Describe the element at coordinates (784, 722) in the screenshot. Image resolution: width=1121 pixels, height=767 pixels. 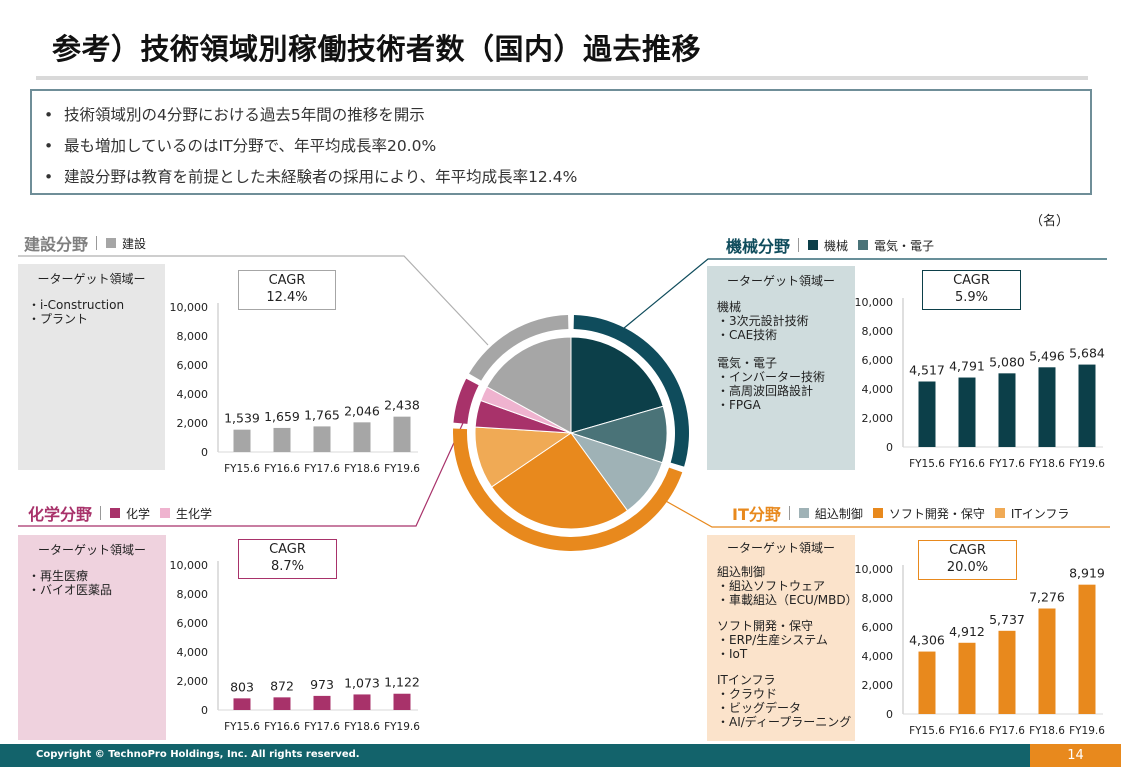
I see `target-item: ・AI/ディープラーニング` at that location.